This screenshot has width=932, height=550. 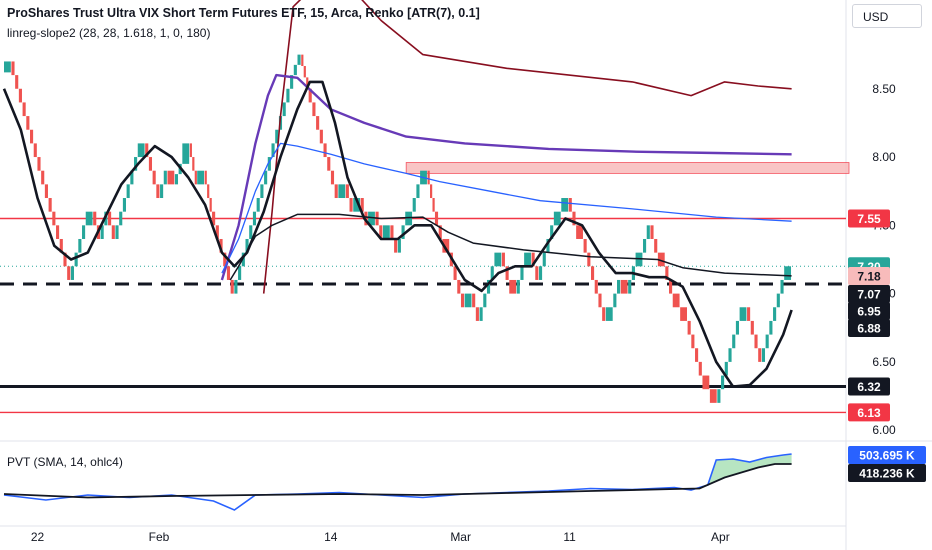 I want to click on currency-selector: USD, so click(x=887, y=16).